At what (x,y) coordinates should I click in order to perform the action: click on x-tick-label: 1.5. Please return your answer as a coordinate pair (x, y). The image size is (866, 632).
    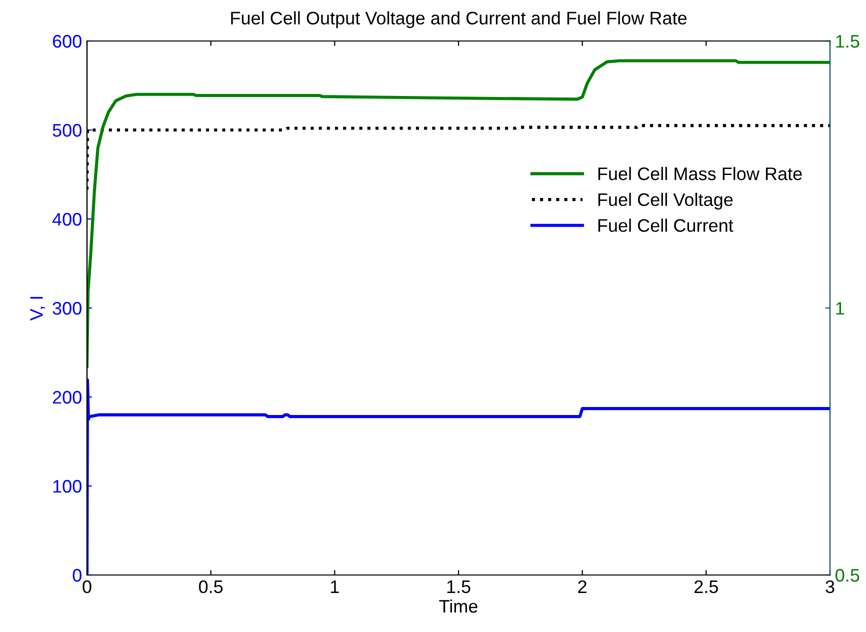
    Looking at the image, I should click on (458, 587).